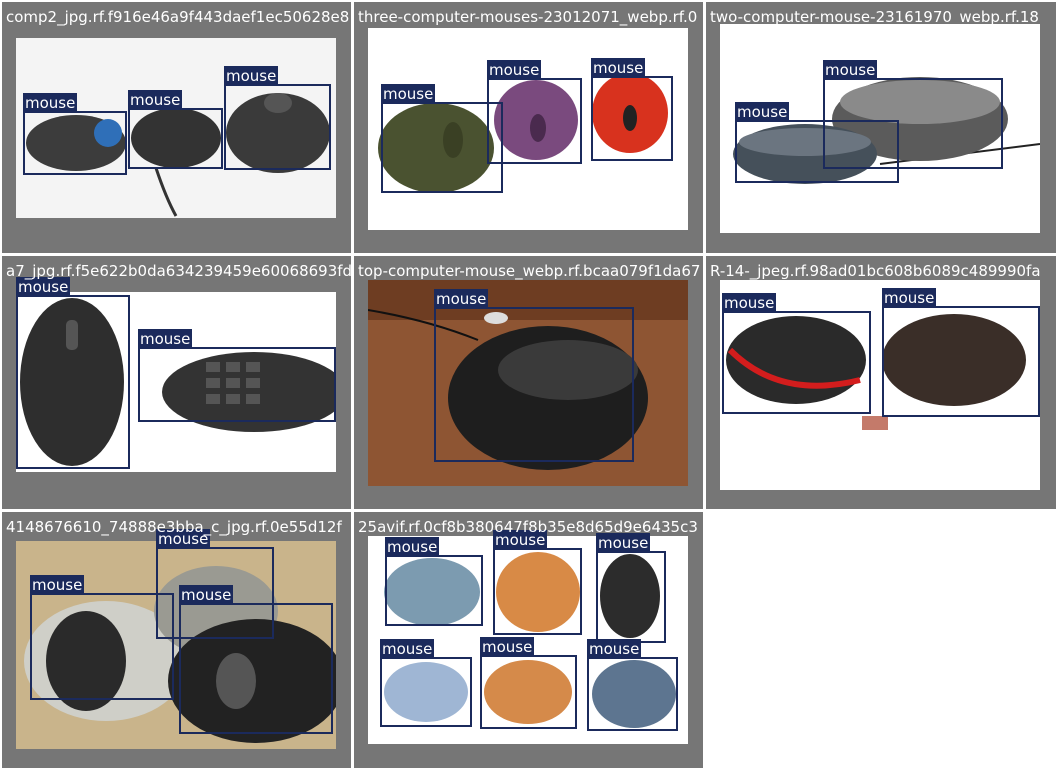  What do you see at coordinates (178, 271) in the screenshot?
I see `tile-filename: a7_jpg.rf.f5e622b0da634239459e60068693fd` at bounding box center [178, 271].